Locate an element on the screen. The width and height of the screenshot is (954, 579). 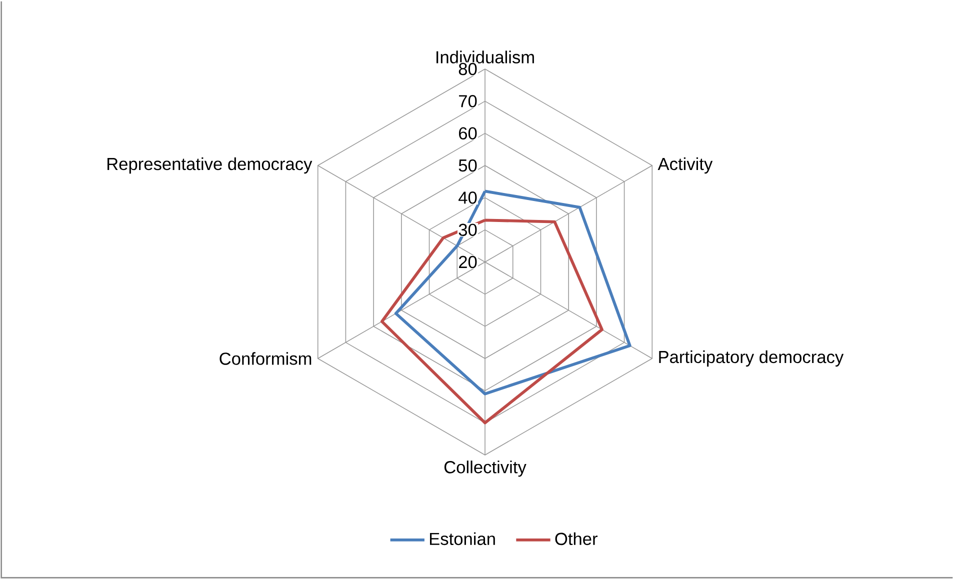
y-tick-label: 20 is located at coordinates (468, 262).